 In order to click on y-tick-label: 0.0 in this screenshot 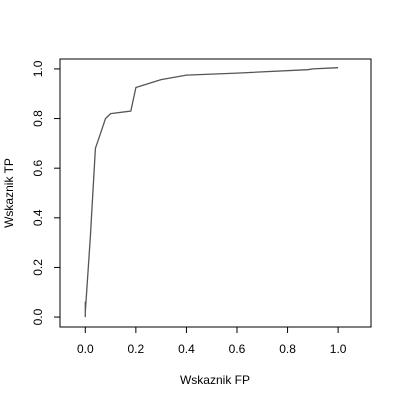, I will do `click(38, 316)`.